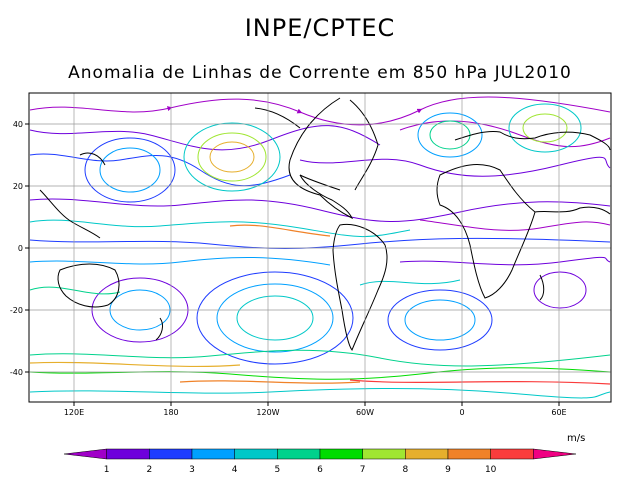  Describe the element at coordinates (170, 412) in the screenshot. I see `x-tick-label: 180` at that location.